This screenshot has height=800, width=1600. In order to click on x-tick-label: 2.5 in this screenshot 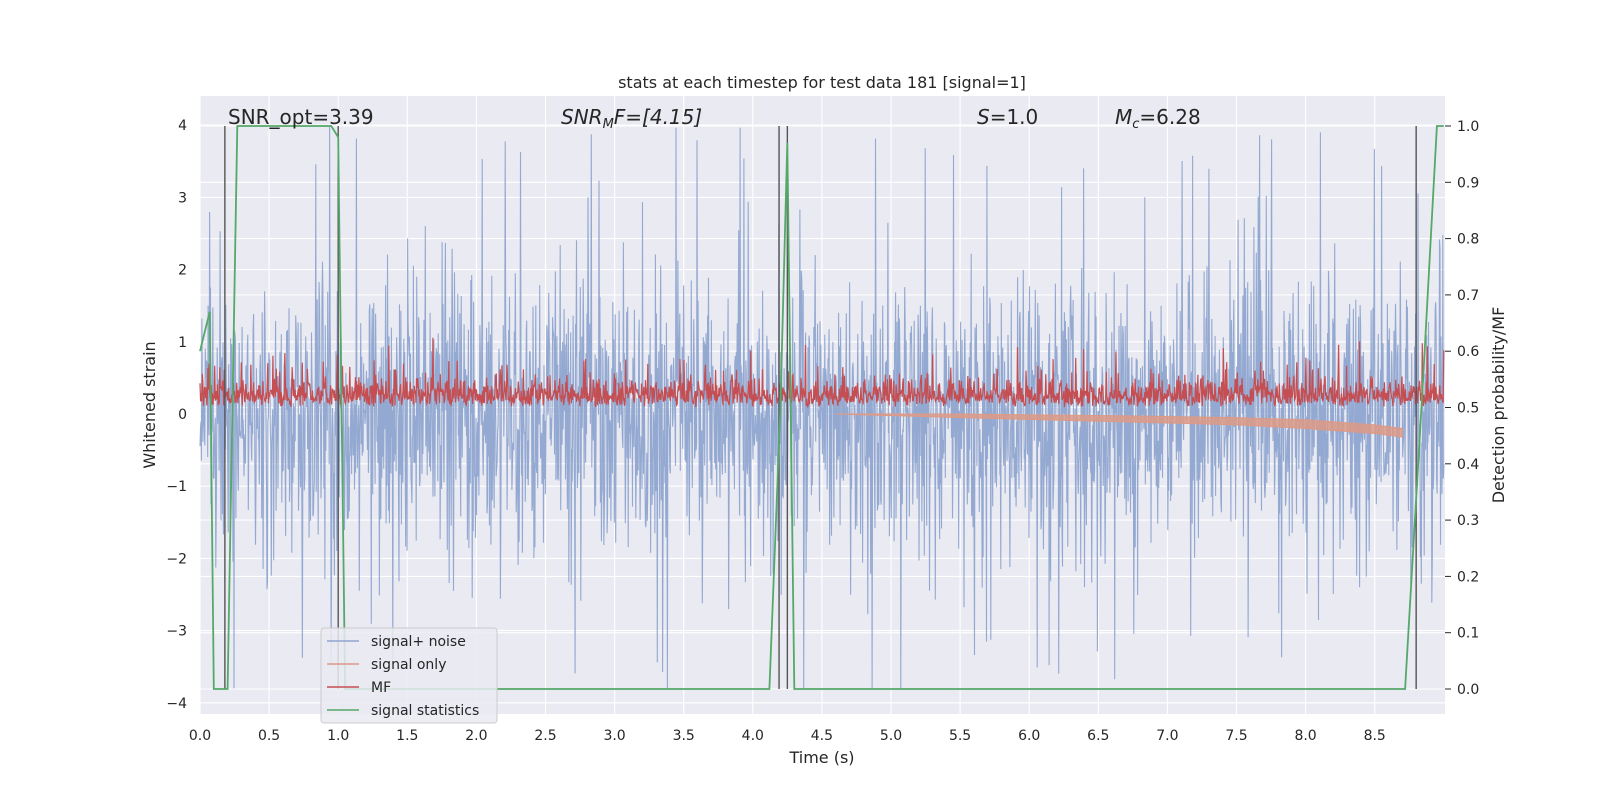, I will do `click(545, 736)`.